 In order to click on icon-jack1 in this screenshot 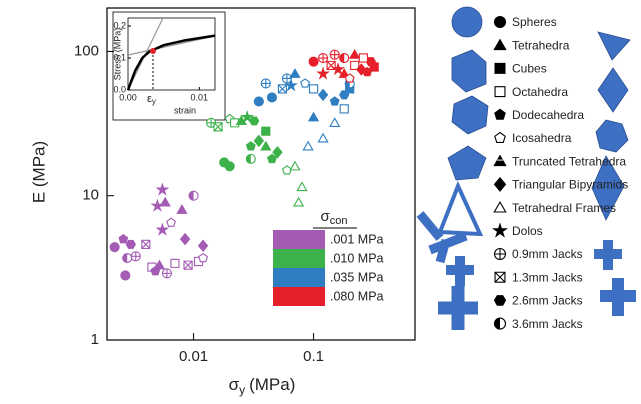, I will do `click(460, 271)`.